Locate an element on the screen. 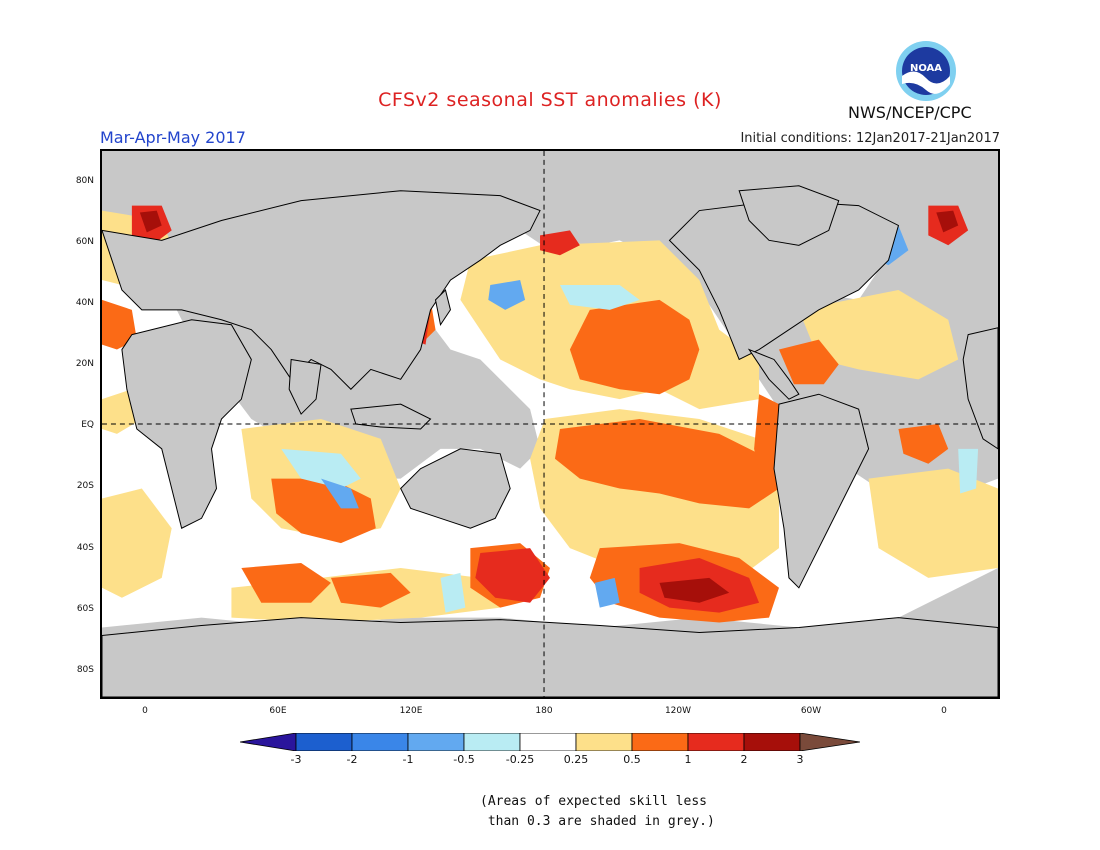 This screenshot has width=1100, height=850. colorbar-label: -0.25 is located at coordinates (520, 759).